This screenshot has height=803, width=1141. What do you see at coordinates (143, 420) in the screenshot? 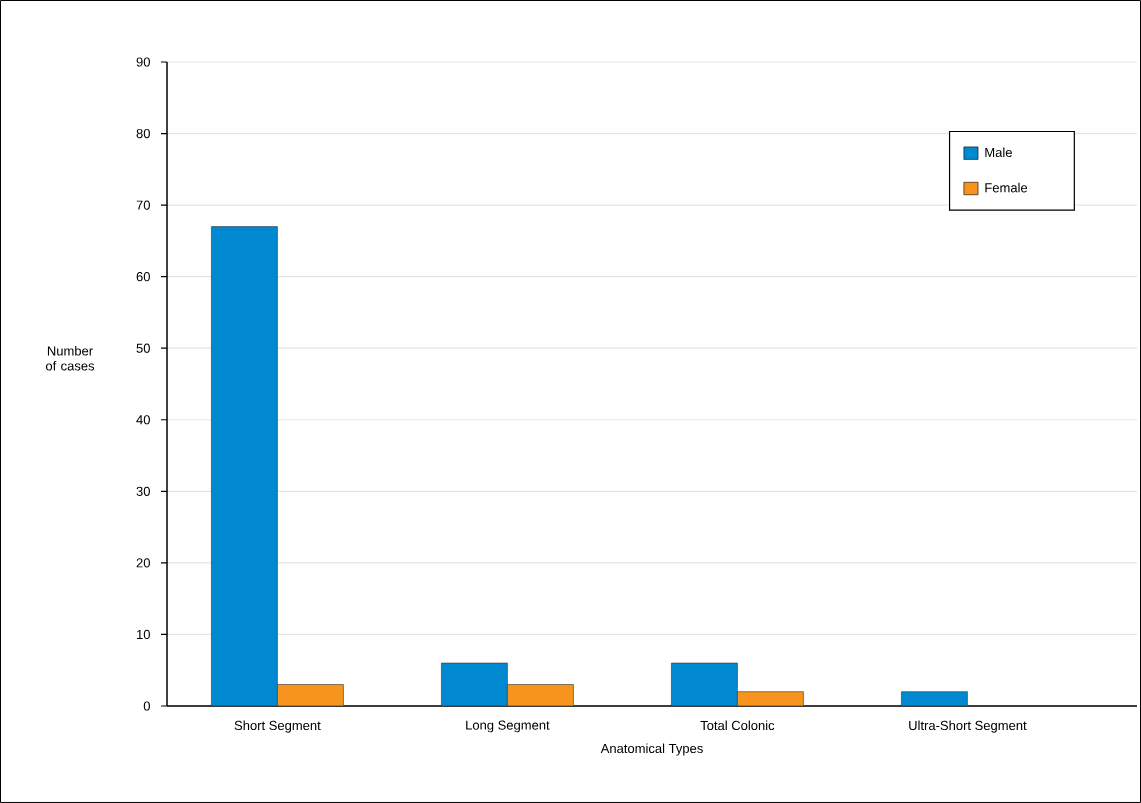
I see `y-tick-label: 40` at bounding box center [143, 420].